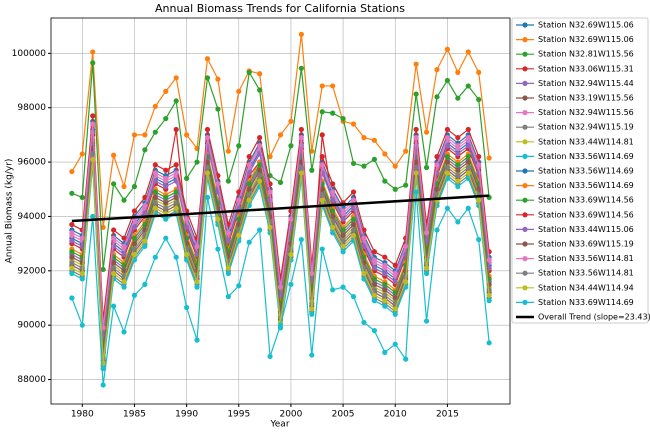  I want to click on legend-label: Station N33.69W115.19, so click(586, 244).